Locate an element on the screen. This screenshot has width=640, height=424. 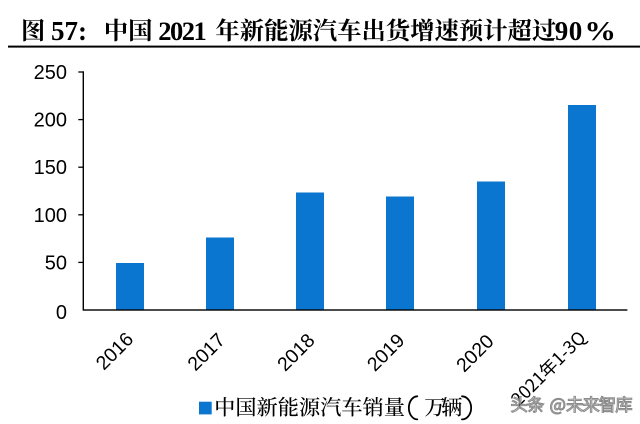
svg-text: 2018 is located at coordinates (296, 353).